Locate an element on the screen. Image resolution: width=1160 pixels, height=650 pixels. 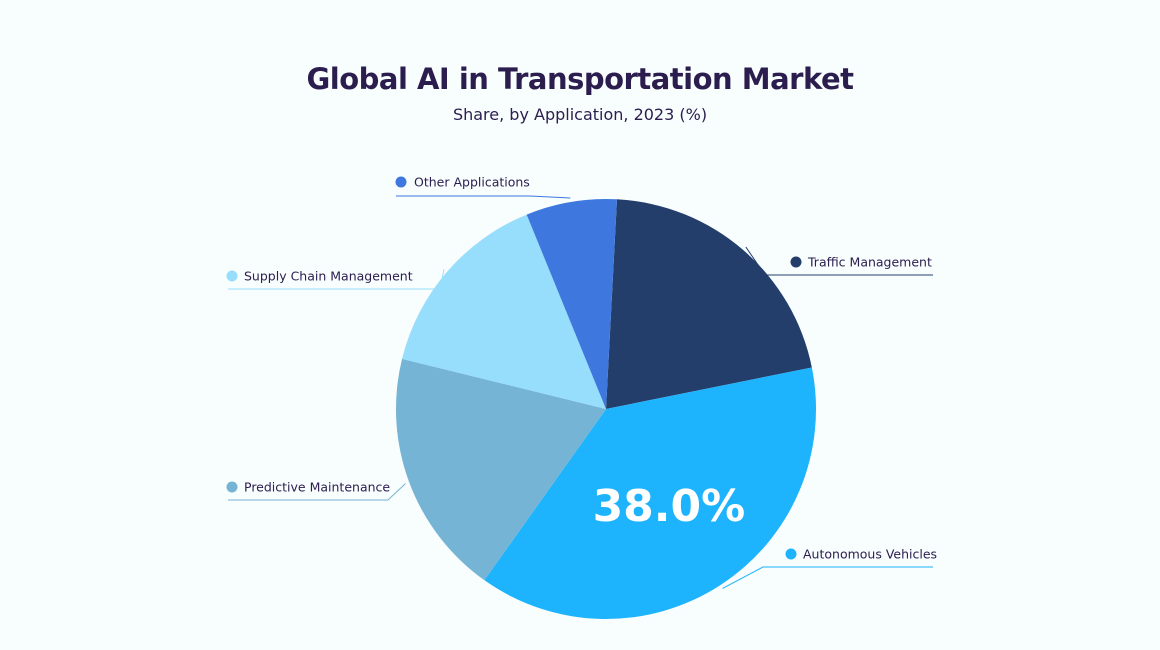
legend-label: Traffic Management is located at coordinates (869, 262).